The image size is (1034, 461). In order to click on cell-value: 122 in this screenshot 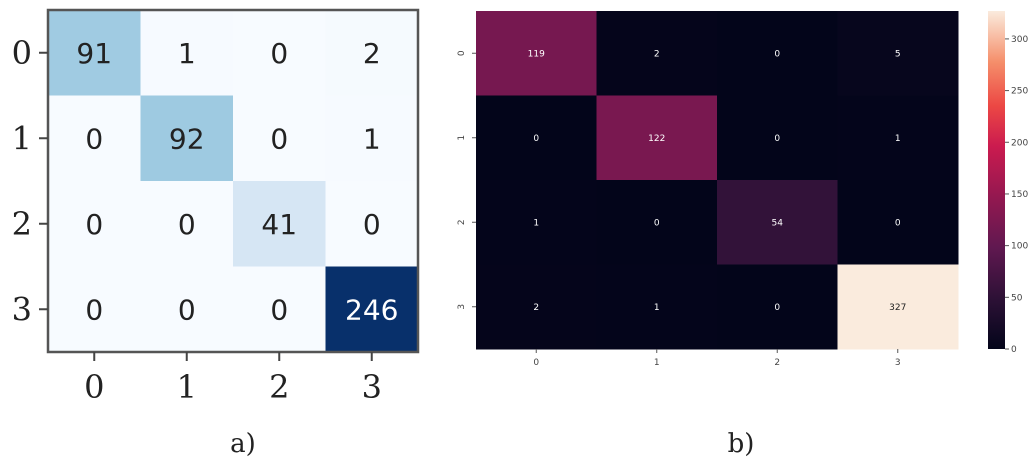, I will do `click(656, 139)`.